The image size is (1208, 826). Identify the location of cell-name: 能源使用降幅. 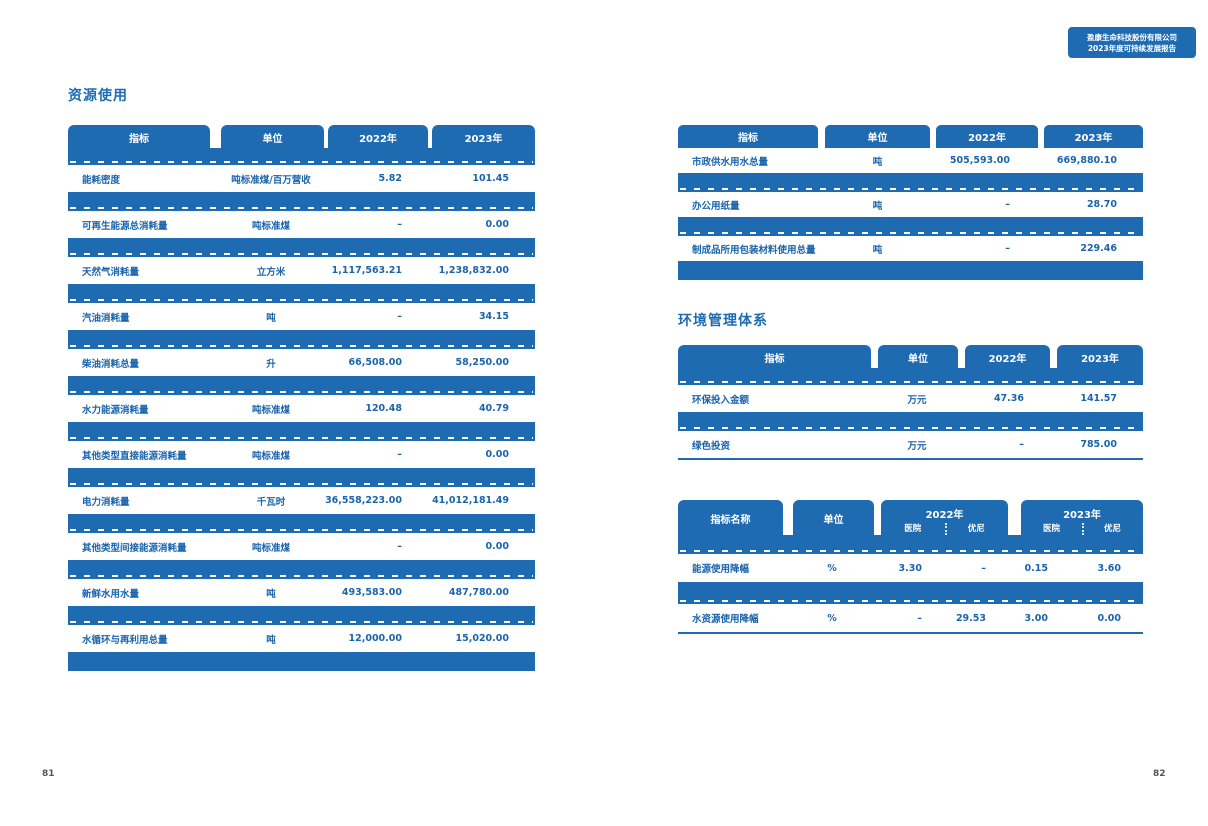
(721, 569).